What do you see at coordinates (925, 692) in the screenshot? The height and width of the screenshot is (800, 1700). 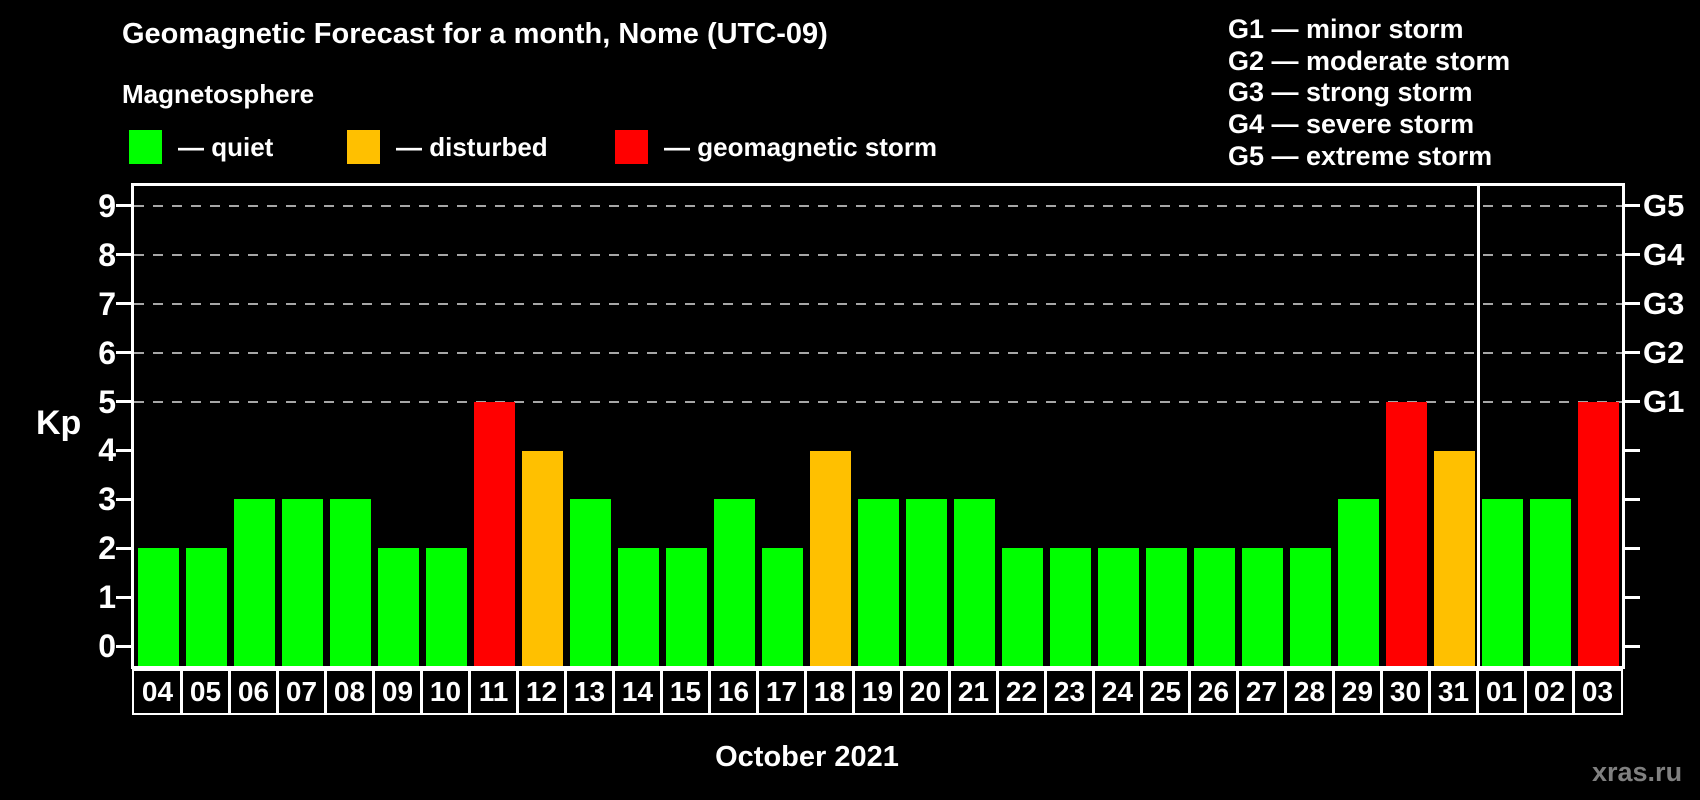 I see `day-label-20: 20` at bounding box center [925, 692].